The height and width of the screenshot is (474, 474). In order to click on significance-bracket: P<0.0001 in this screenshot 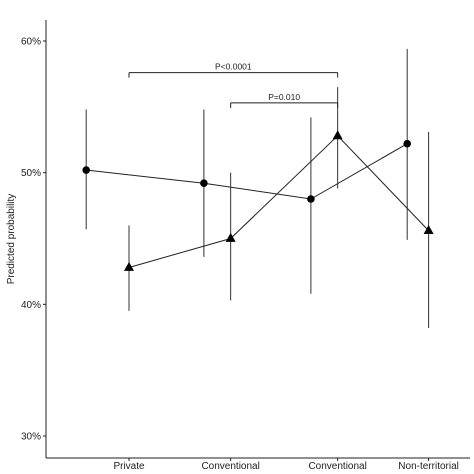, I will do `click(233, 70)`.